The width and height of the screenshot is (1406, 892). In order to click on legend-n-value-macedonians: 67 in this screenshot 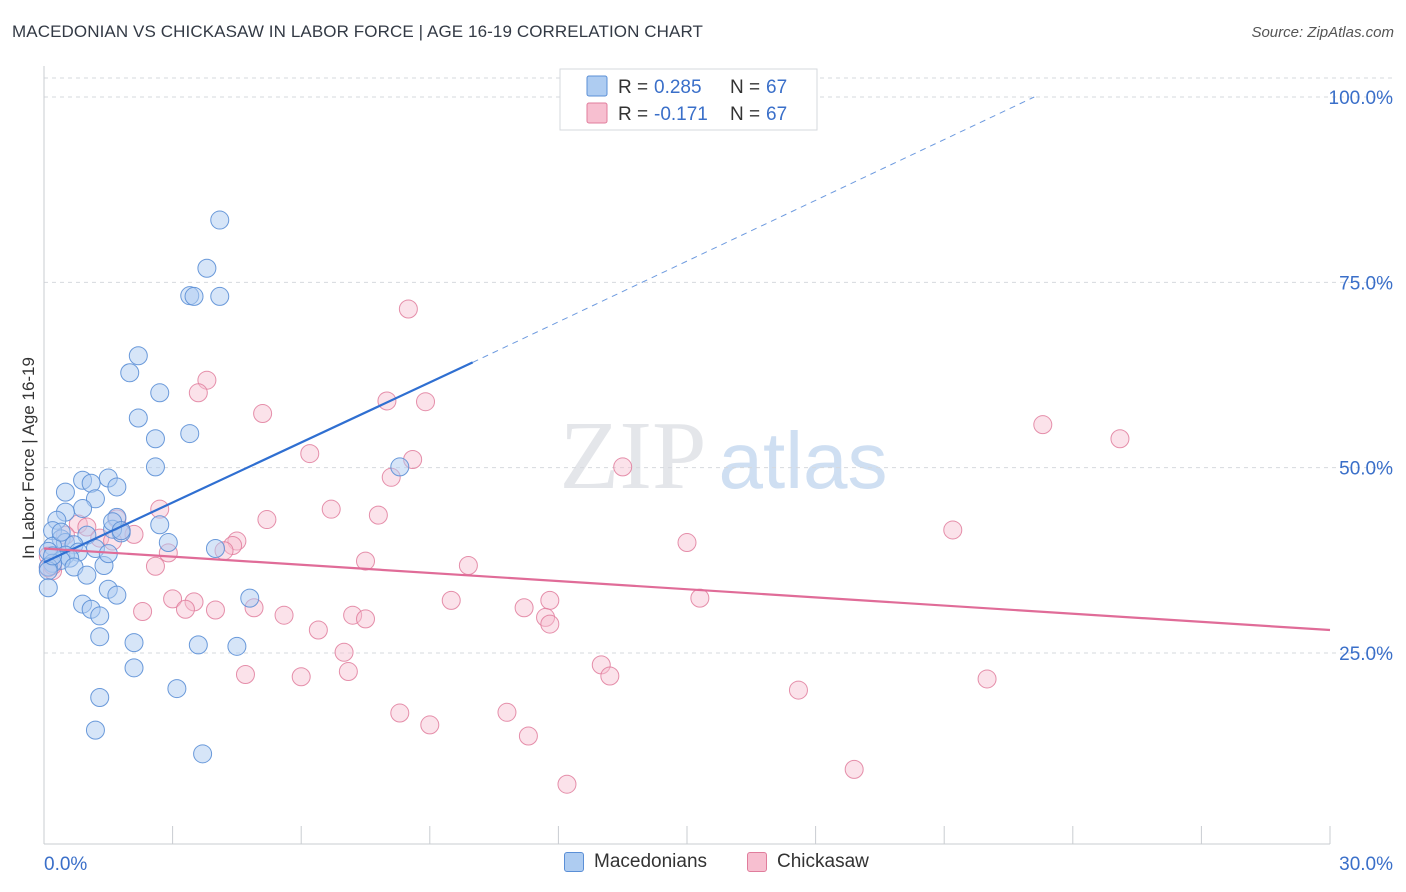, I will do `click(776, 87)`.